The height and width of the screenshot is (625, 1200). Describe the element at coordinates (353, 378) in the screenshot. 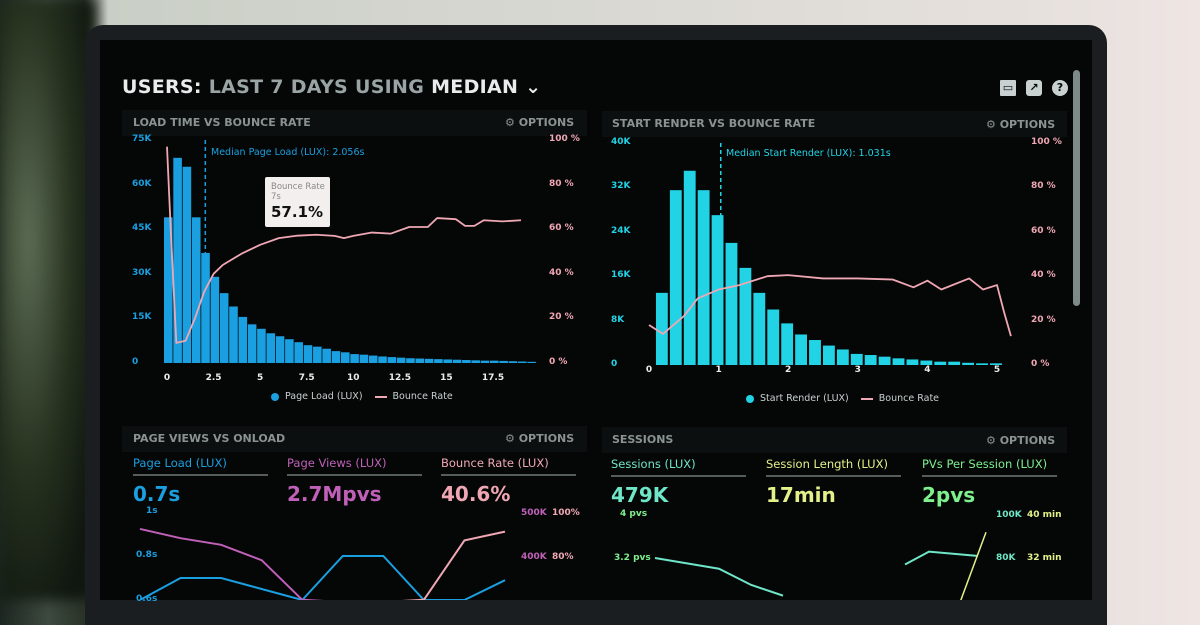

I see `x-tick-label: 10` at that location.